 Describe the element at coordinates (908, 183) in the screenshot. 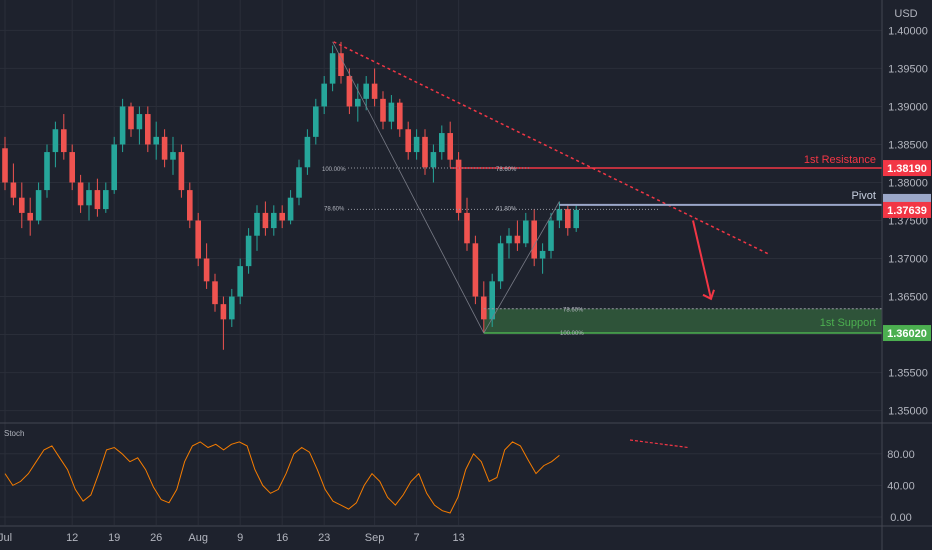

I see `price-tick-label: 1.38000` at that location.